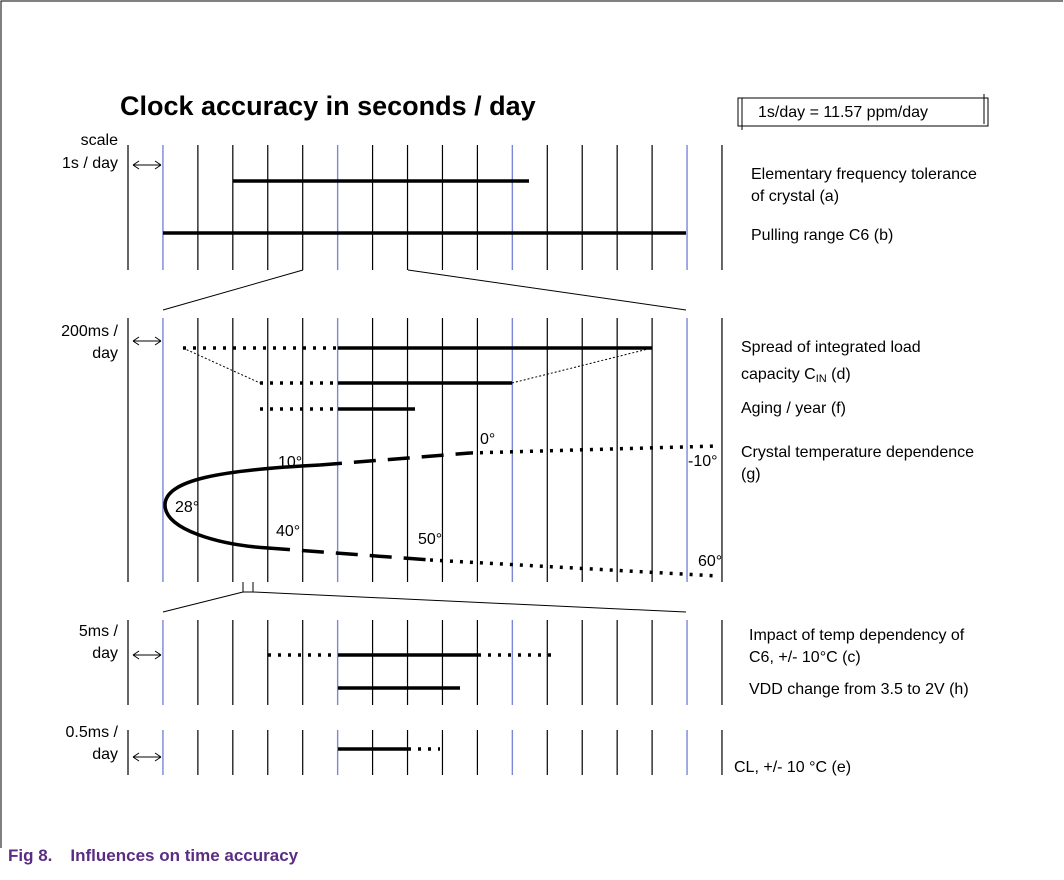 The height and width of the screenshot is (880, 1064). What do you see at coordinates (430, 539) in the screenshot?
I see `temp-label: 50°` at bounding box center [430, 539].